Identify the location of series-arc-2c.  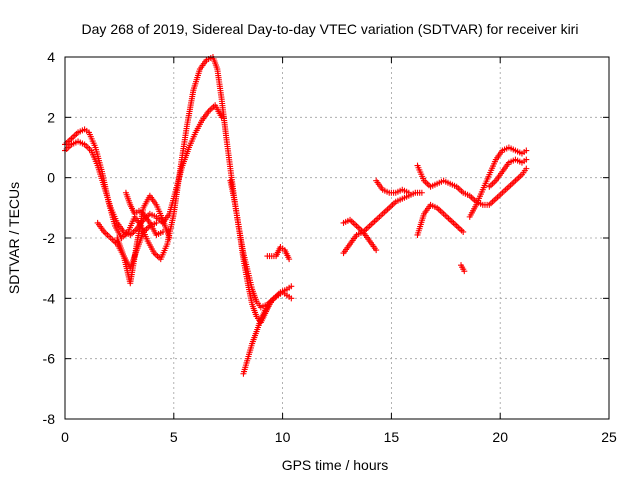
(278, 253).